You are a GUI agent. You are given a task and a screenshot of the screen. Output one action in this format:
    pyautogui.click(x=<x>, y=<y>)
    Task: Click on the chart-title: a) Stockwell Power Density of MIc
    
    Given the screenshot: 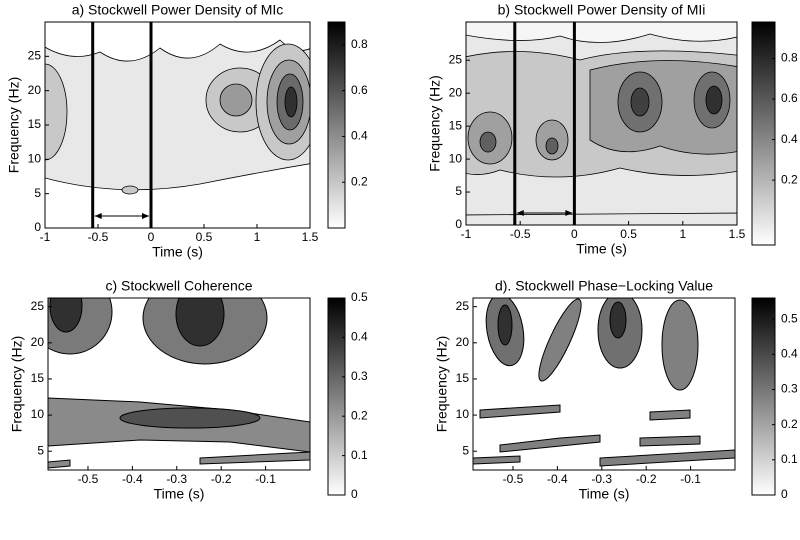 What is the action you would take?
    pyautogui.click(x=178, y=10)
    